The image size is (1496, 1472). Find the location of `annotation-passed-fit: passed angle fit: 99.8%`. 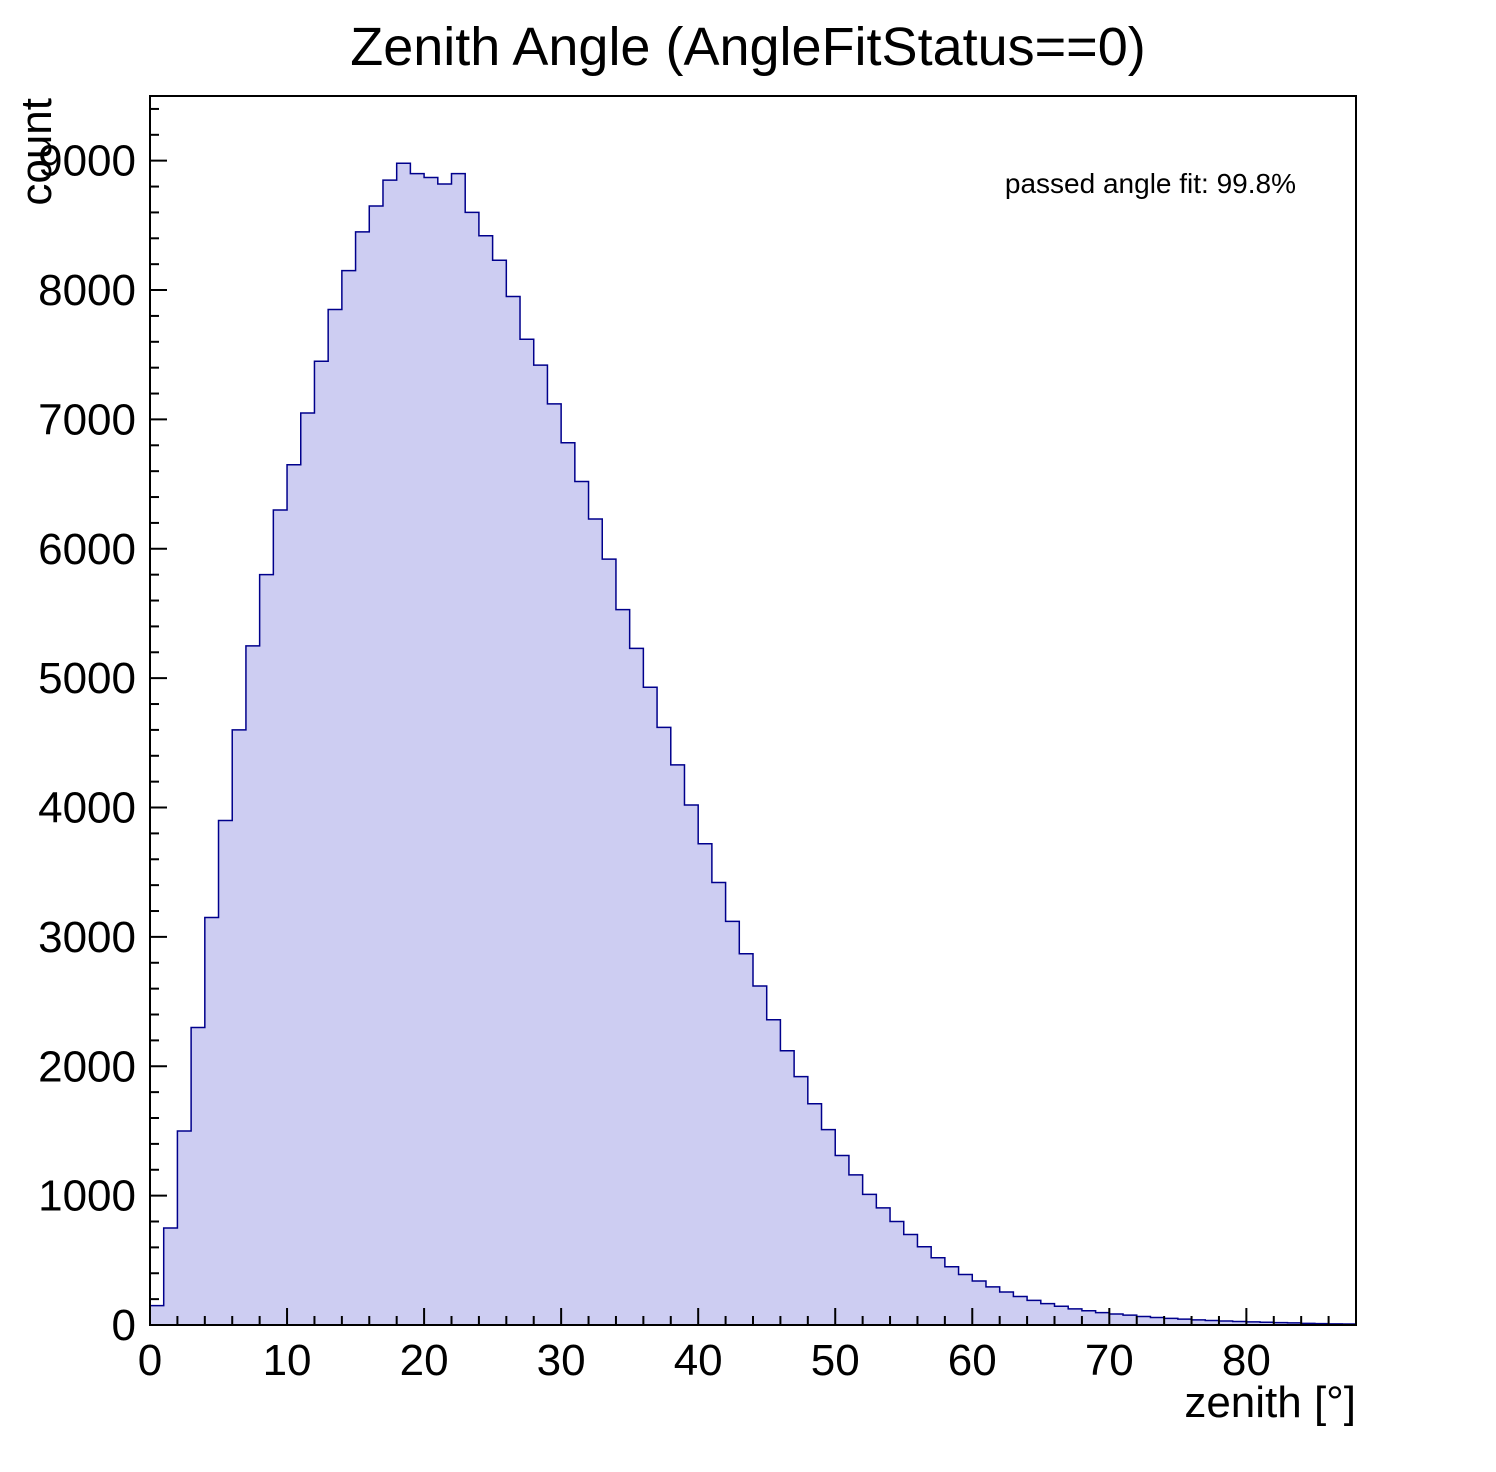

annotation-passed-fit: passed angle fit: 99.8% is located at coordinates (1150, 183).